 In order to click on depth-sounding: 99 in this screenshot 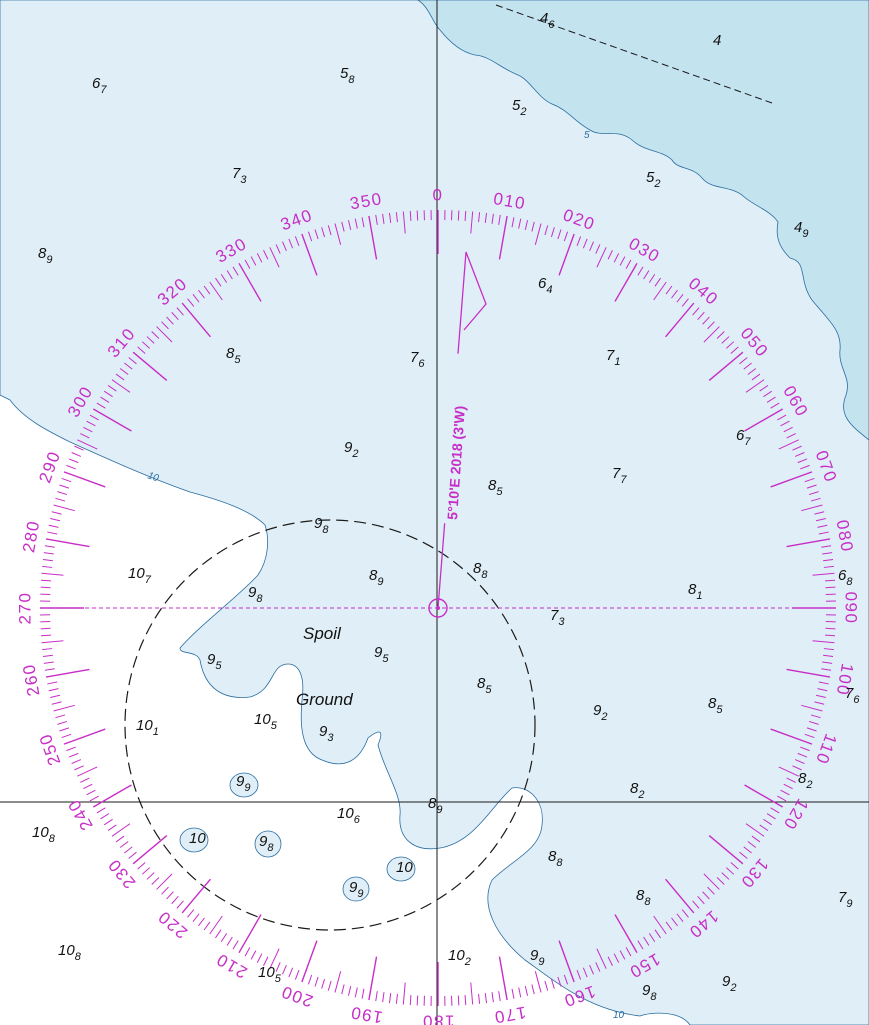, I will do `click(243, 783)`.